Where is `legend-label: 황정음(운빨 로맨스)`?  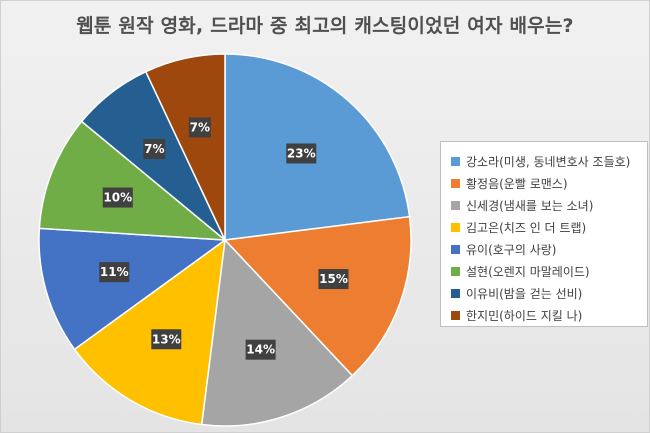 legend-label: 황정음(운빨 로맨스) is located at coordinates (517, 183).